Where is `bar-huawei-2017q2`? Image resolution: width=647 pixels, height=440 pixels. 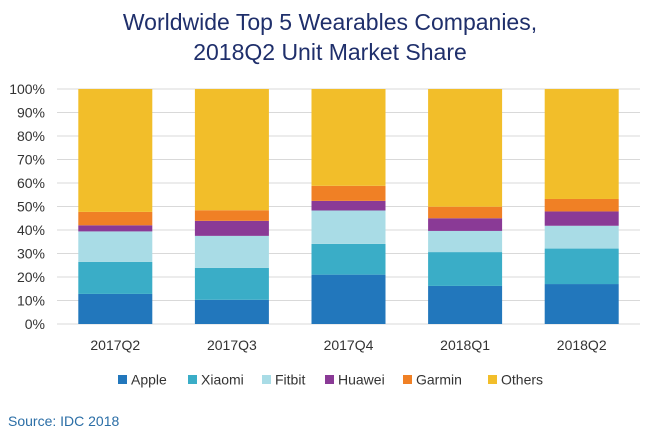 bar-huawei-2017q2 is located at coordinates (115, 228).